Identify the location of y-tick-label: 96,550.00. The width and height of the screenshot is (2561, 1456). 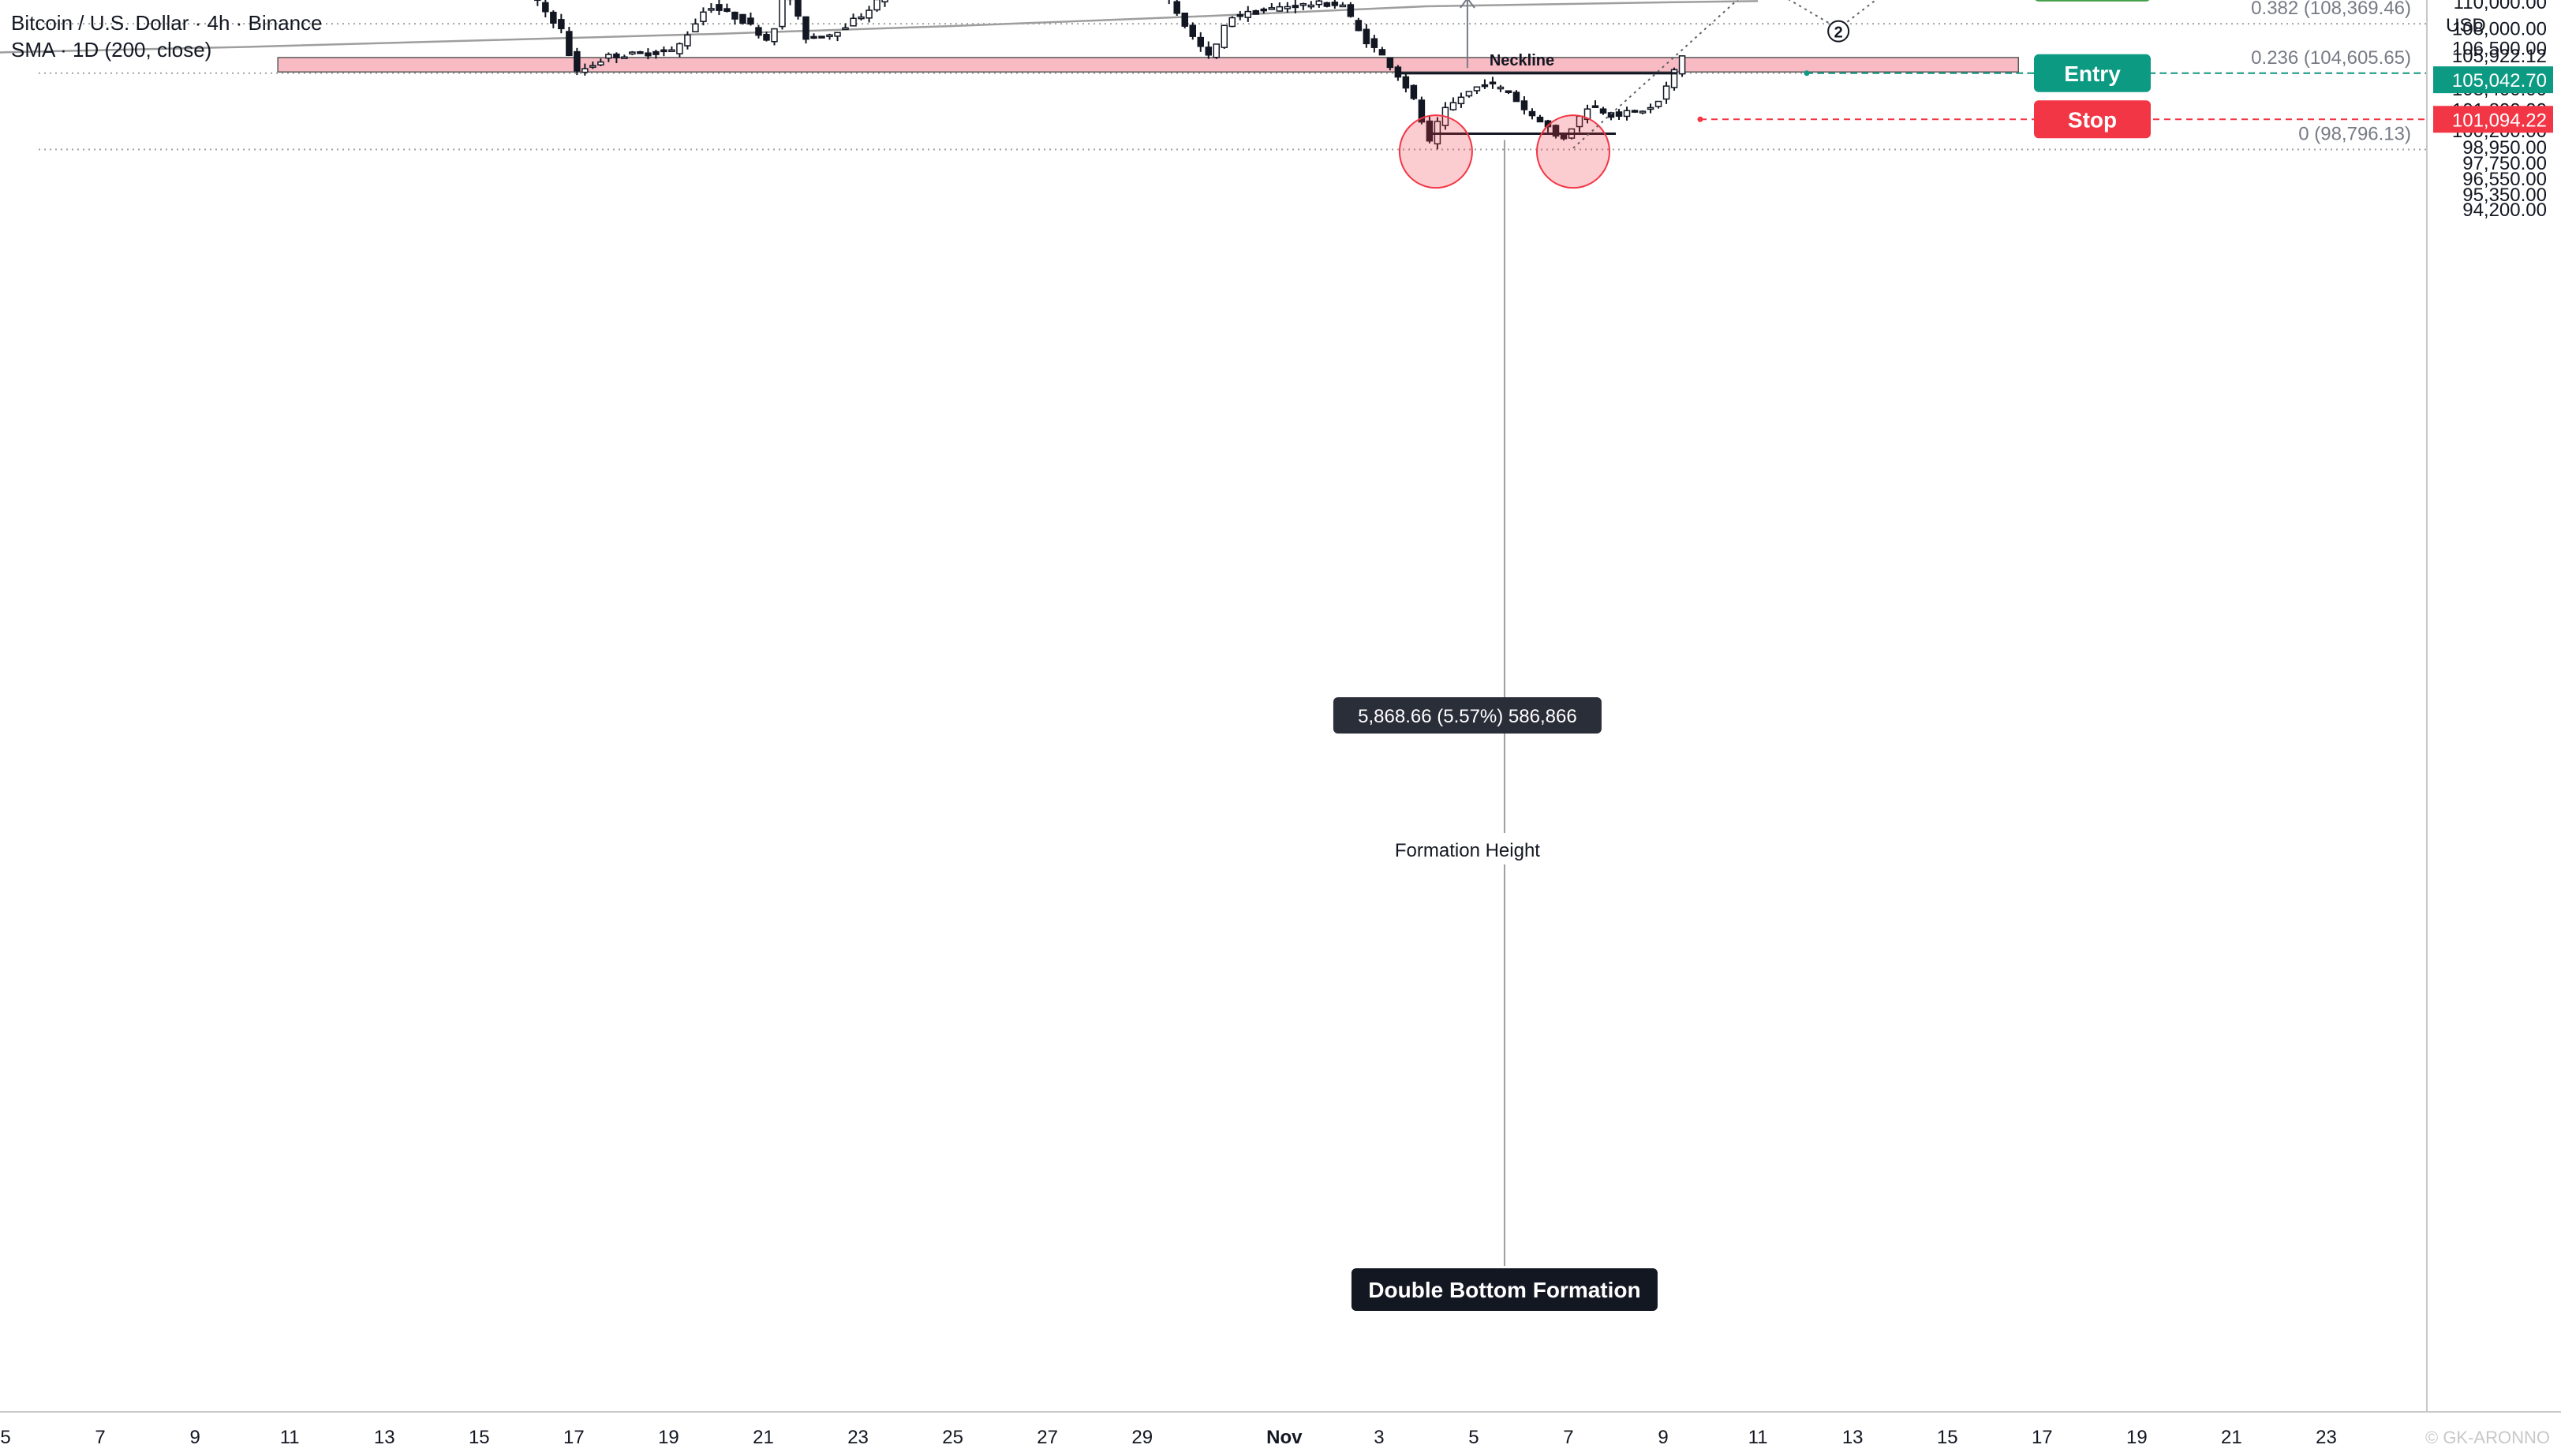
(2504, 179).